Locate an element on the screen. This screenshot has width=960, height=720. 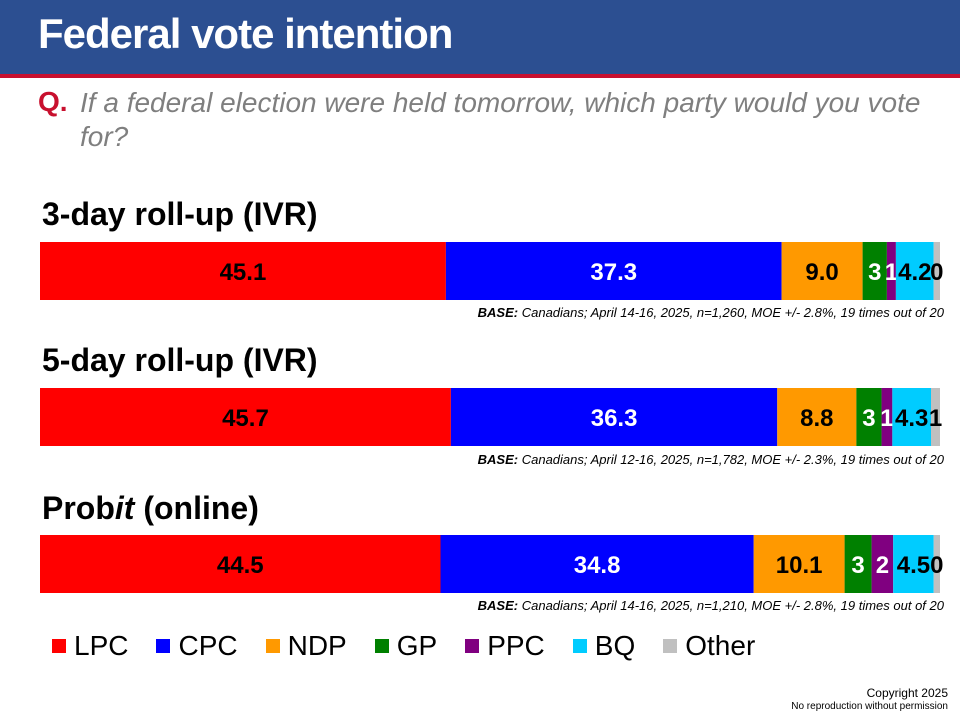
bar-label-ppc-2: 2 is located at coordinates (882, 565).